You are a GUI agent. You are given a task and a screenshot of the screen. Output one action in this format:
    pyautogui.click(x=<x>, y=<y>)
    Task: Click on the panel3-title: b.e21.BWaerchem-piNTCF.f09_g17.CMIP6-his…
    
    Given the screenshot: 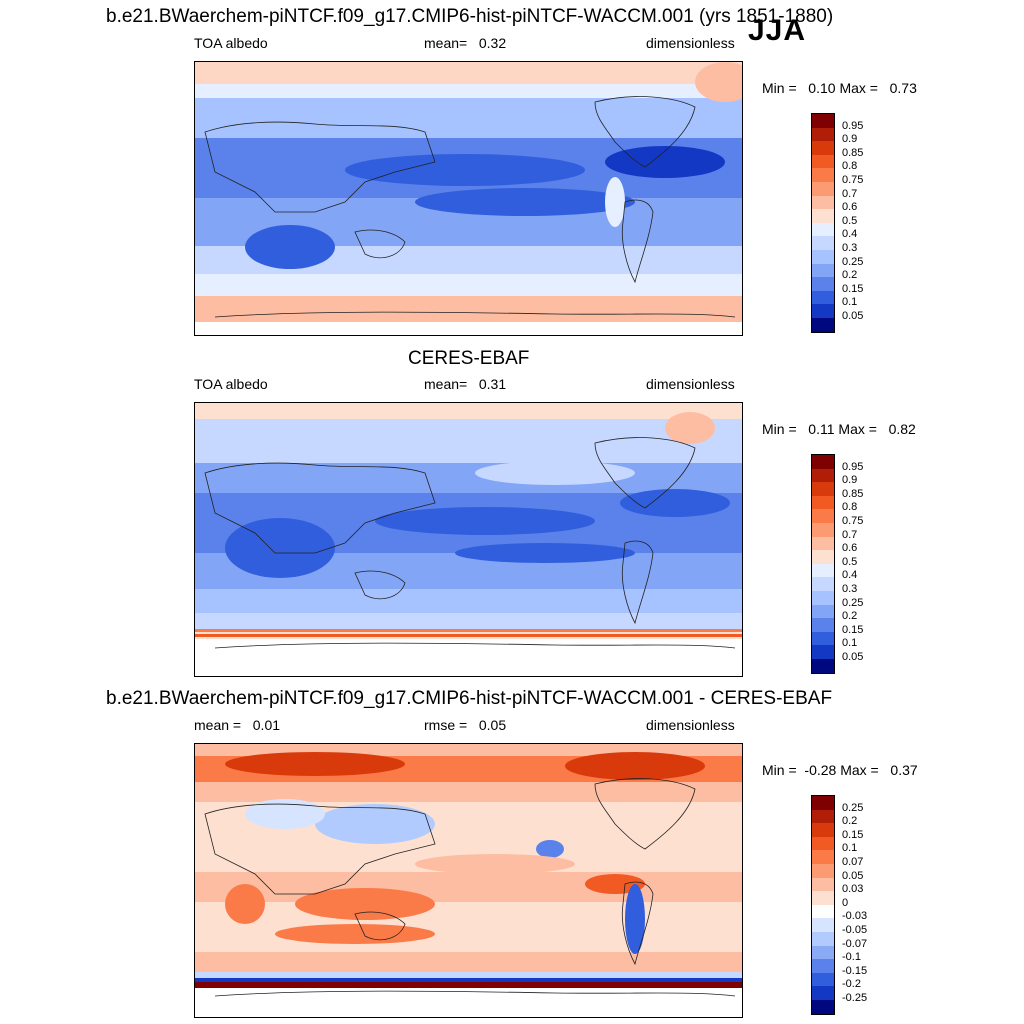 What is the action you would take?
    pyautogui.click(x=469, y=698)
    